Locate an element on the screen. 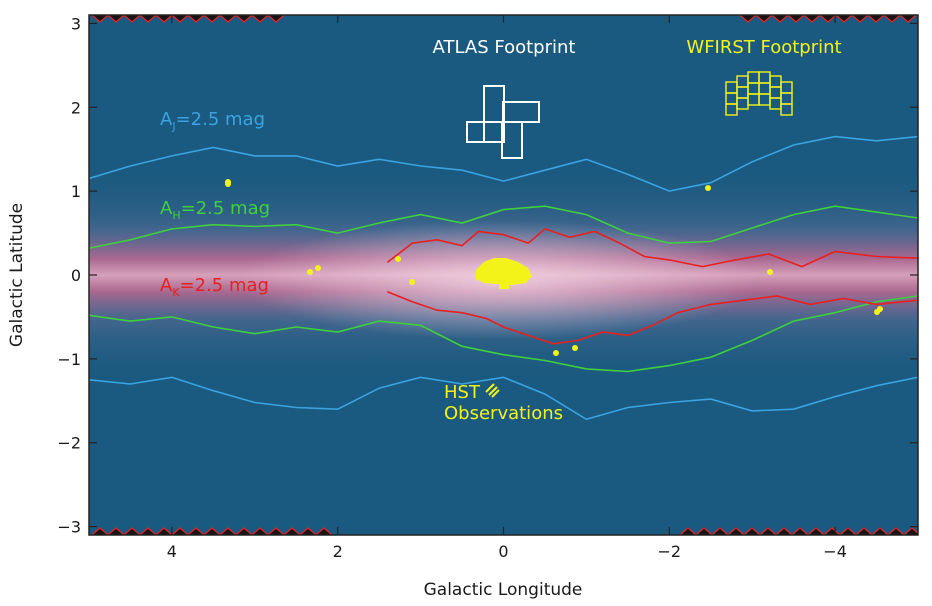 This screenshot has height=606, width=932. contour-lower-ak is located at coordinates (652, 318).